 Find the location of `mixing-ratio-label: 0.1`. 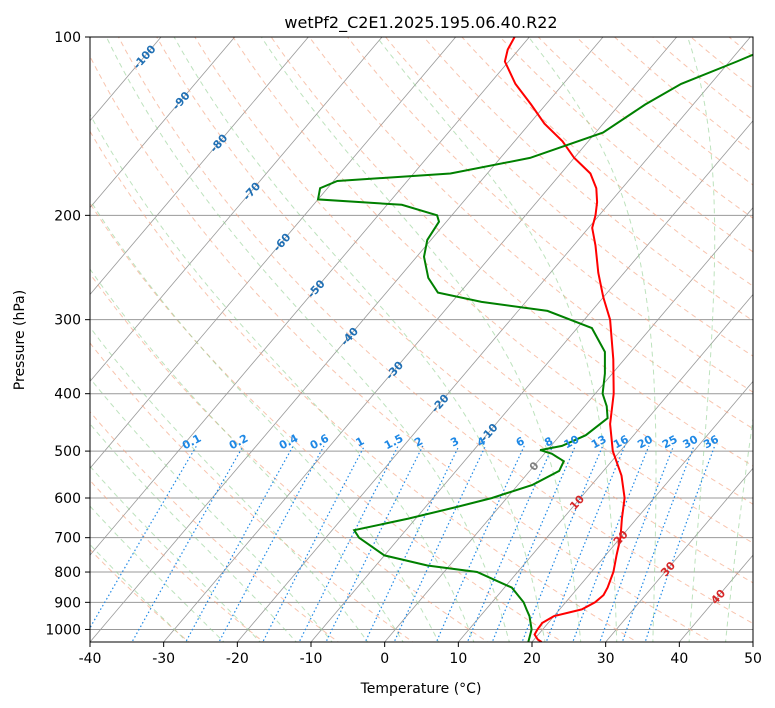

mixing-ratio-label: 0.1 is located at coordinates (191, 442).